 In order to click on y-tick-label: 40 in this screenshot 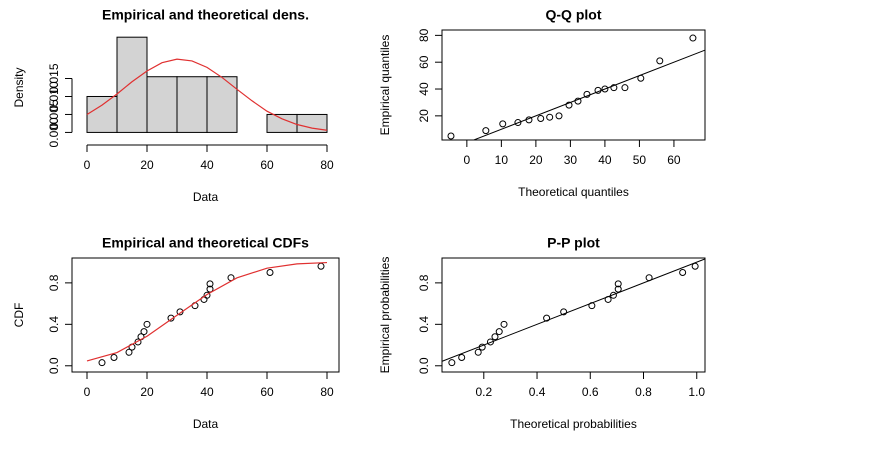, I will do `click(424, 89)`.